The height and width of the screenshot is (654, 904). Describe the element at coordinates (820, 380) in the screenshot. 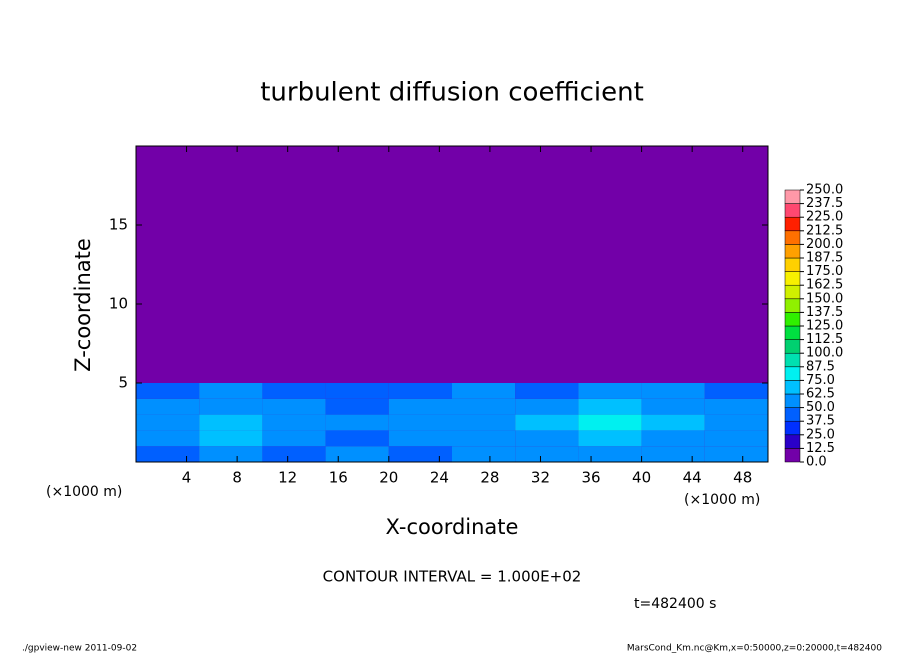

I see `colorbar-label: 75.0` at that location.